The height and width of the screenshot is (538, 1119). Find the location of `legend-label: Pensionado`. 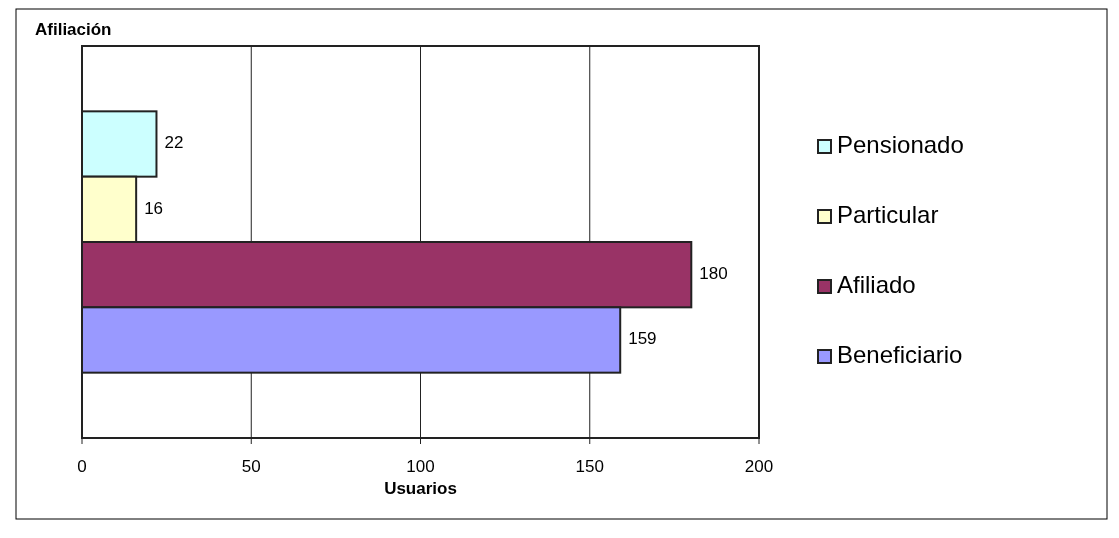

legend-label: Pensionado is located at coordinates (900, 145).